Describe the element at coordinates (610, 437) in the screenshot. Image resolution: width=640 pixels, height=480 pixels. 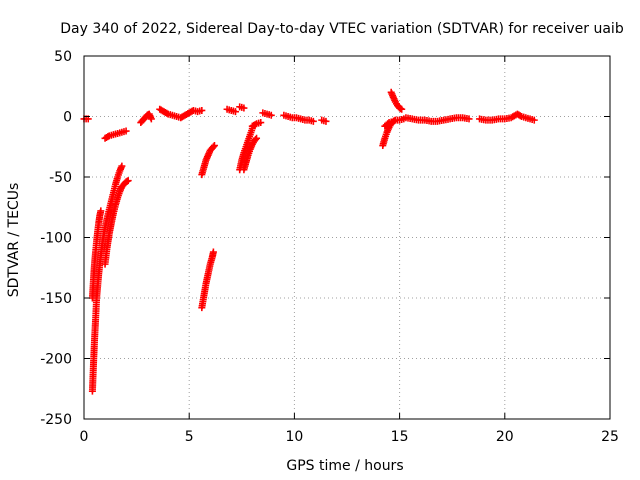
I see `x-tick-label: 25` at that location.